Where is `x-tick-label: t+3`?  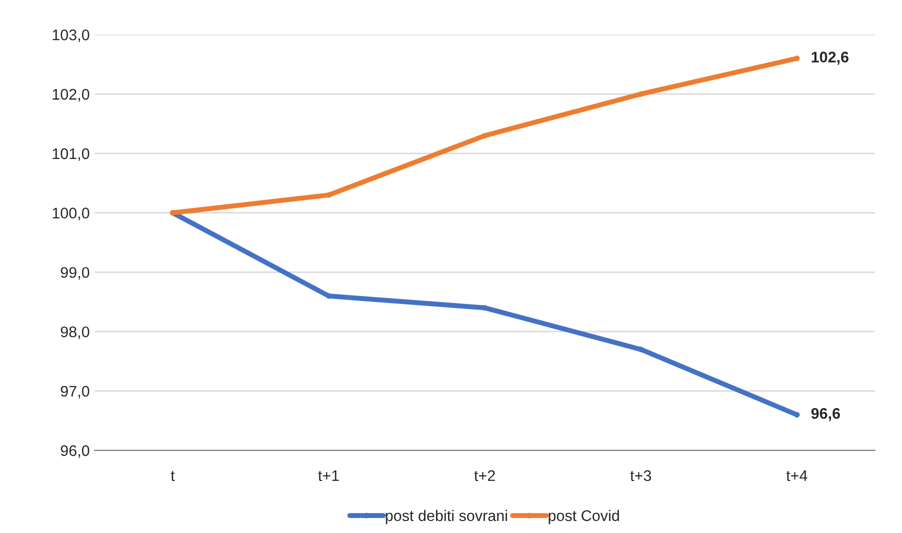 x-tick-label: t+3 is located at coordinates (641, 476).